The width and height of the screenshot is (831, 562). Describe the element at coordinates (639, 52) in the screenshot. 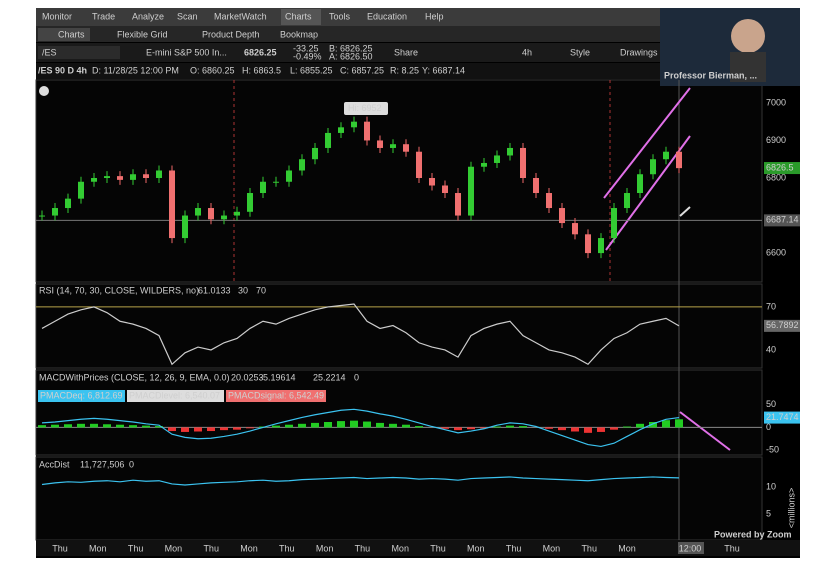

I see `drawings-button: Drawings` at that location.